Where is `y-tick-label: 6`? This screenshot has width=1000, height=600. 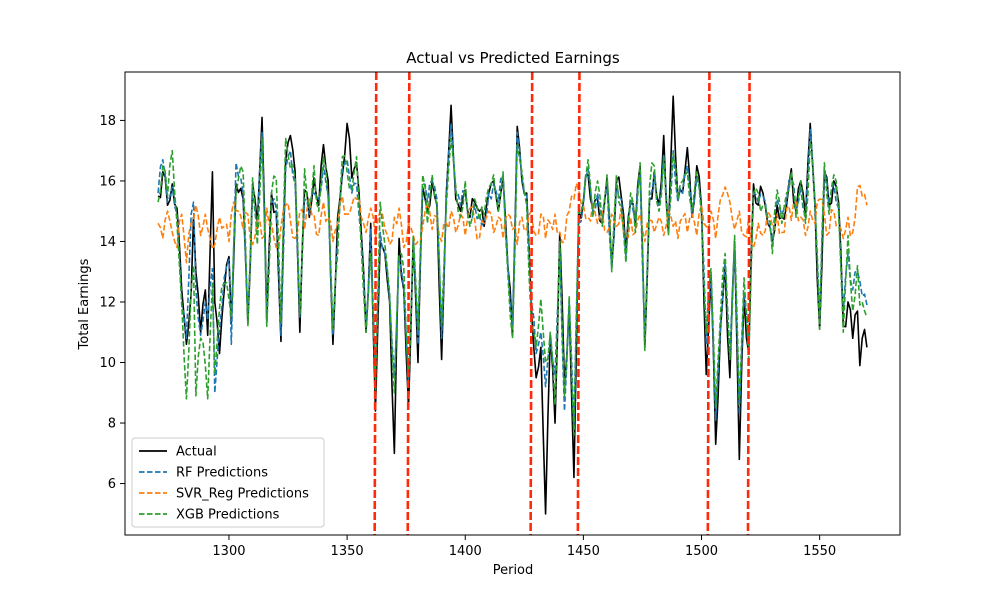 y-tick-label: 6 is located at coordinates (112, 484).